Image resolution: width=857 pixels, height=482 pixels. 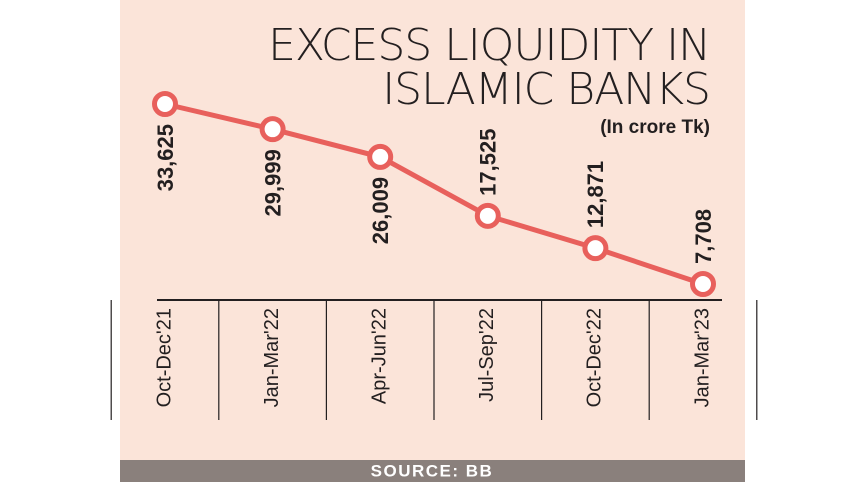 I want to click on value-label: 17,525, so click(x=488, y=162).